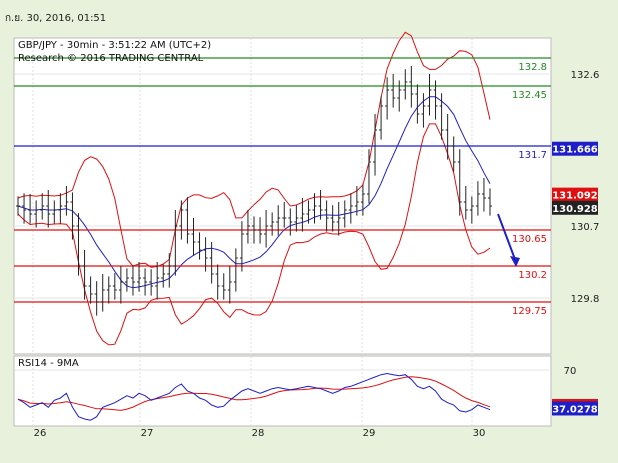 This screenshot has height=463, width=618. Describe the element at coordinates (369, 433) in the screenshot. I see `x-tick-label: 29` at that location.